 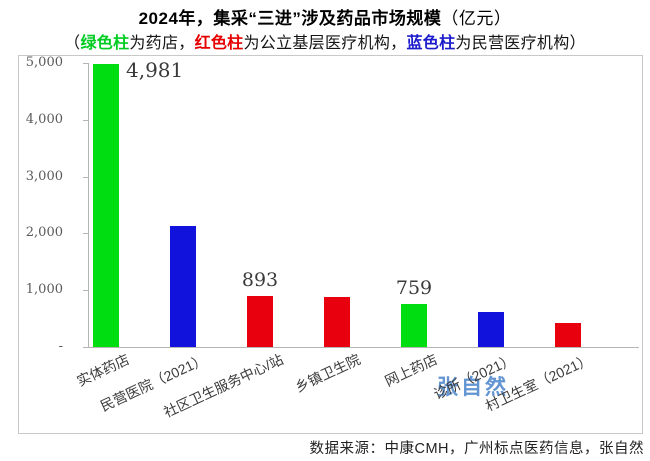 What do you see at coordinates (327, 373) in the screenshot?
I see `x-axis-label-3: 乡镇卫生院` at bounding box center [327, 373].